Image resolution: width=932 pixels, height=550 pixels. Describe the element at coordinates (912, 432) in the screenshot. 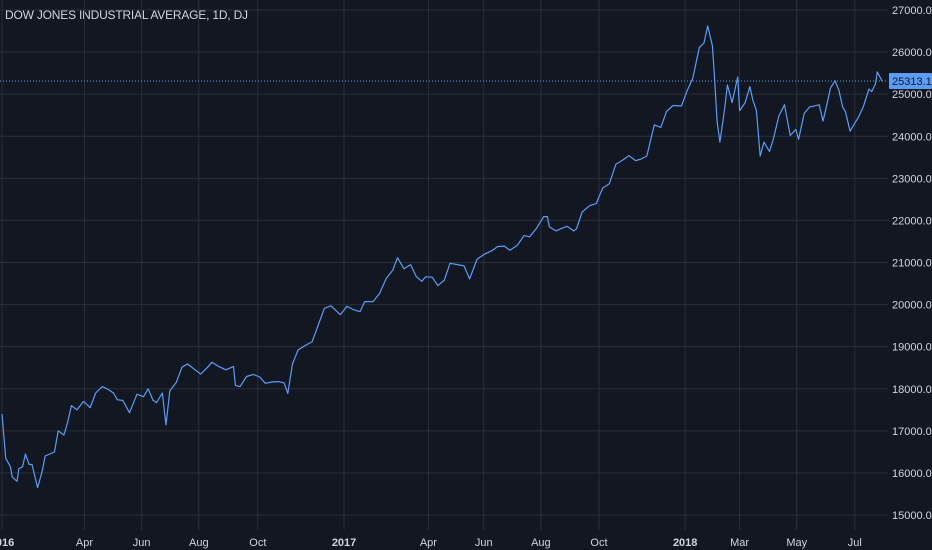

I see `y-tick-label: 17000.00` at that location.